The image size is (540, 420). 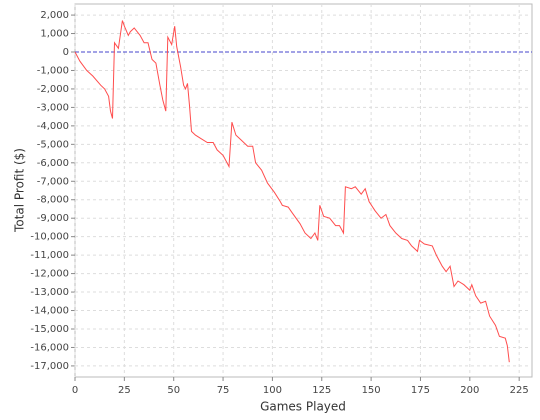 What do you see at coordinates (272, 390) in the screenshot?
I see `x-tick-label: 100` at bounding box center [272, 390].